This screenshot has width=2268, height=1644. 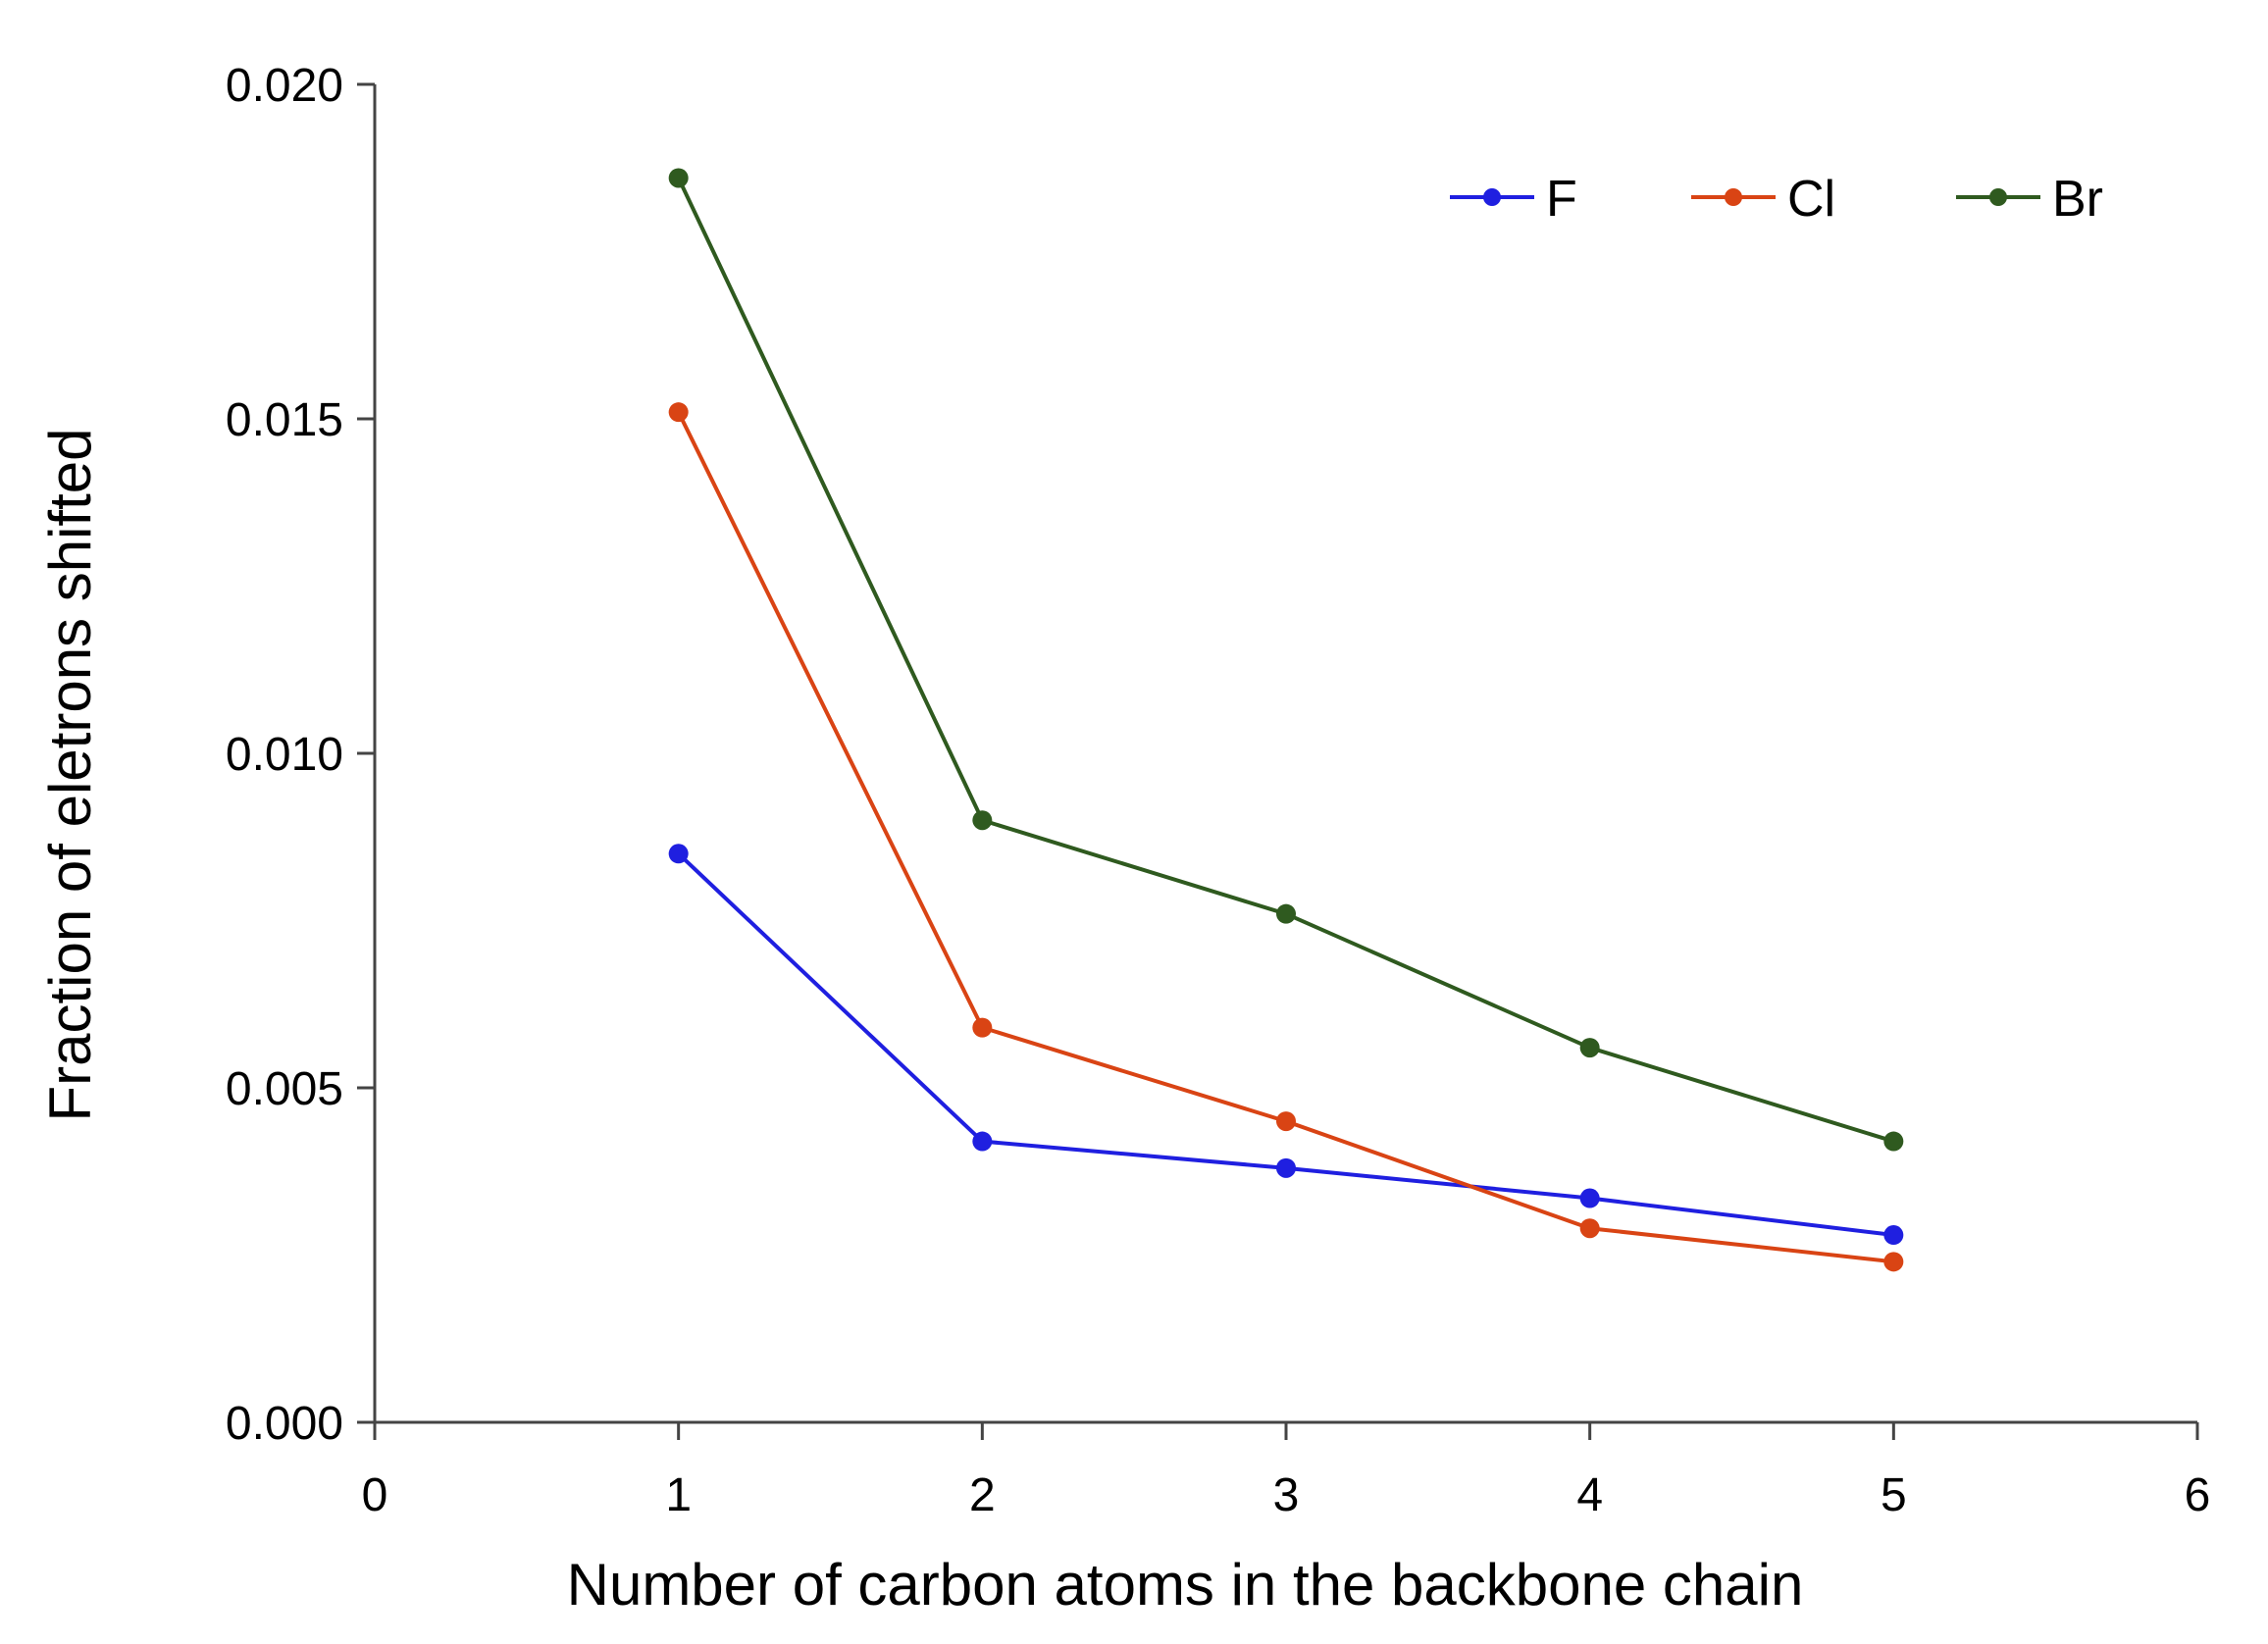 I want to click on x-tick-label: 4, so click(x=1589, y=1495).